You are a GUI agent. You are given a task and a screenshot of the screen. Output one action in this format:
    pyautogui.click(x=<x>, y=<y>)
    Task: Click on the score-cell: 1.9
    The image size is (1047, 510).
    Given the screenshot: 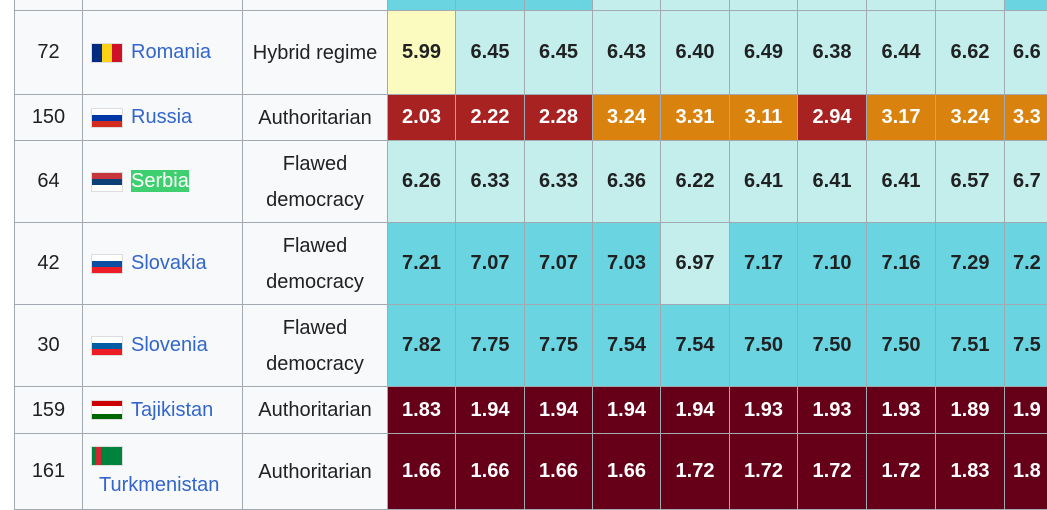 What is the action you would take?
    pyautogui.click(x=1026, y=410)
    